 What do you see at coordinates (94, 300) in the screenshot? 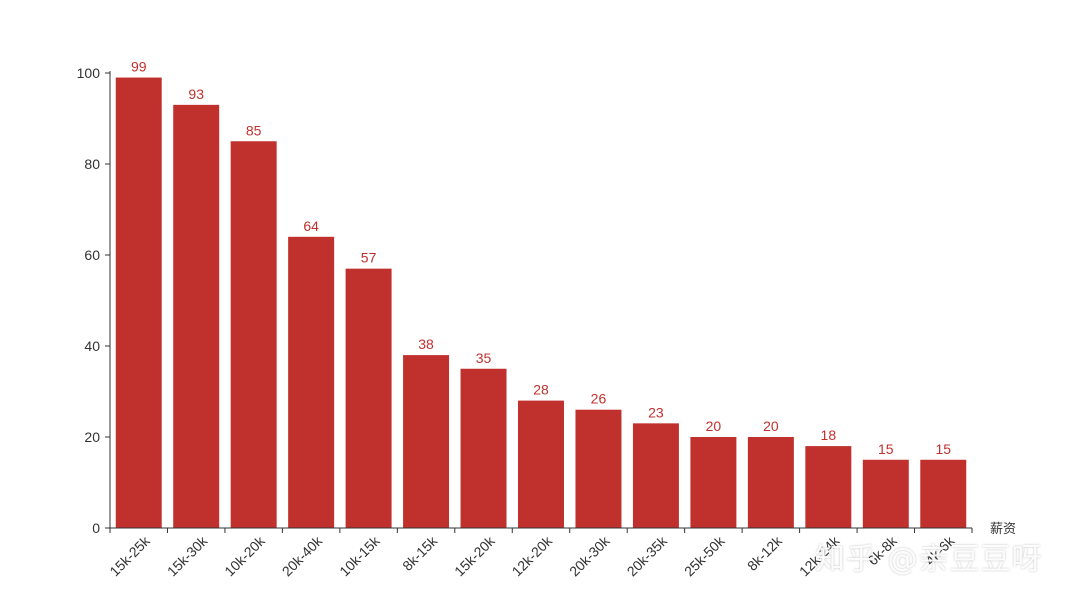
I see `y-axis: 0 20 40 60 80 100` at bounding box center [94, 300].